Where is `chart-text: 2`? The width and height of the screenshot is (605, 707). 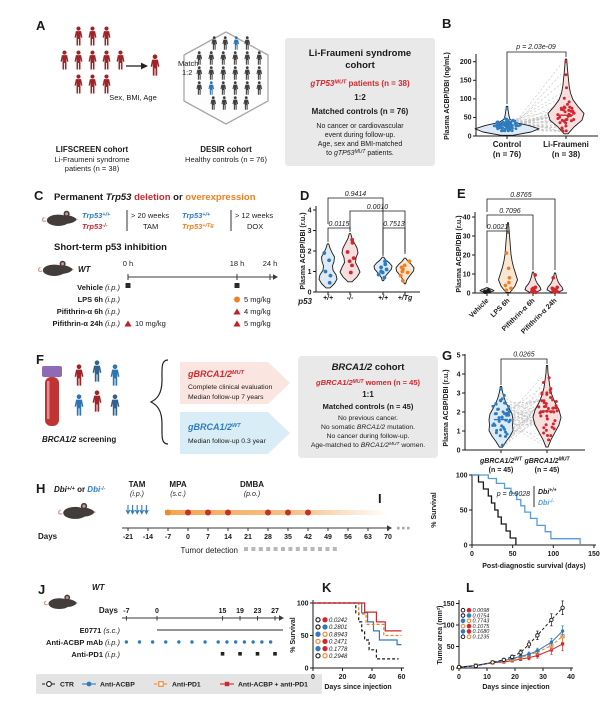 chart-text: 2 is located at coordinates (310, 251).